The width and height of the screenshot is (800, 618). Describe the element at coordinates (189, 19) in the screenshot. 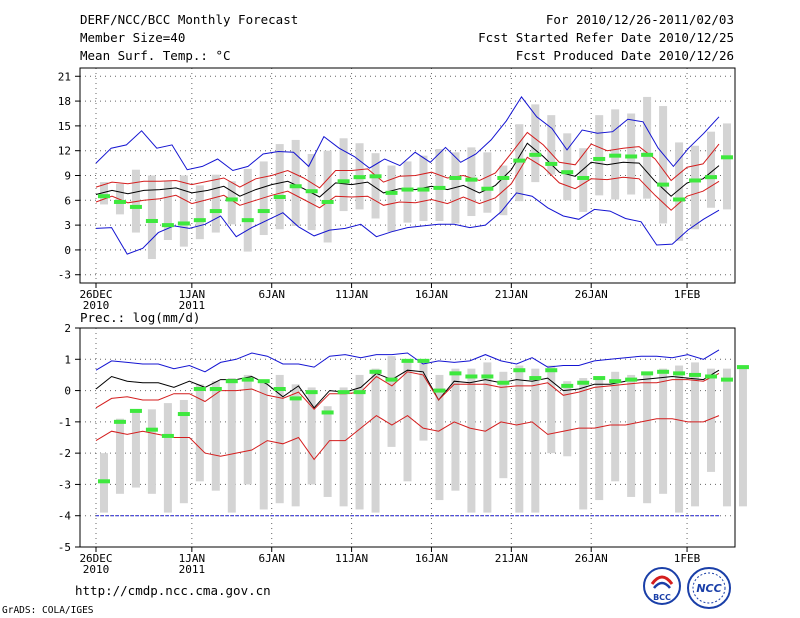

I see `chart-title: DERF/NCC/BCC Monthly Forecast` at that location.